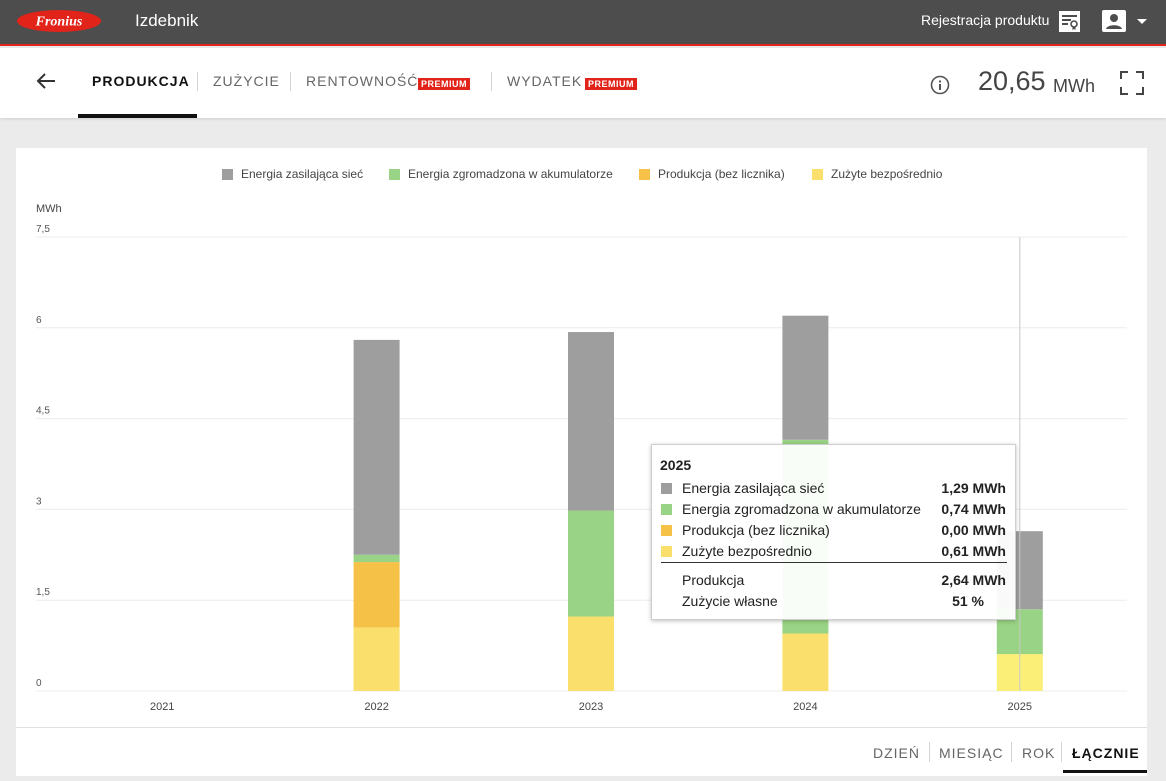 This screenshot has width=1166, height=781. What do you see at coordinates (833, 553) in the screenshot?
I see `tooltip-row: Zużyte bezpośrednio 0,61 MWh` at bounding box center [833, 553].